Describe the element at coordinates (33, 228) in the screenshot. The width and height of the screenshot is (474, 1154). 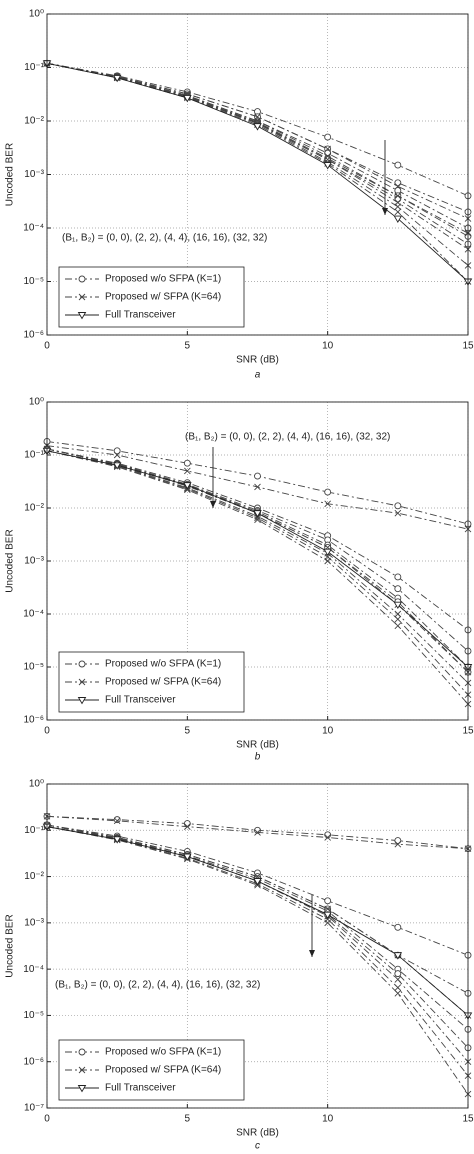
I see `y-tick-label: 10⁻⁴` at that location.